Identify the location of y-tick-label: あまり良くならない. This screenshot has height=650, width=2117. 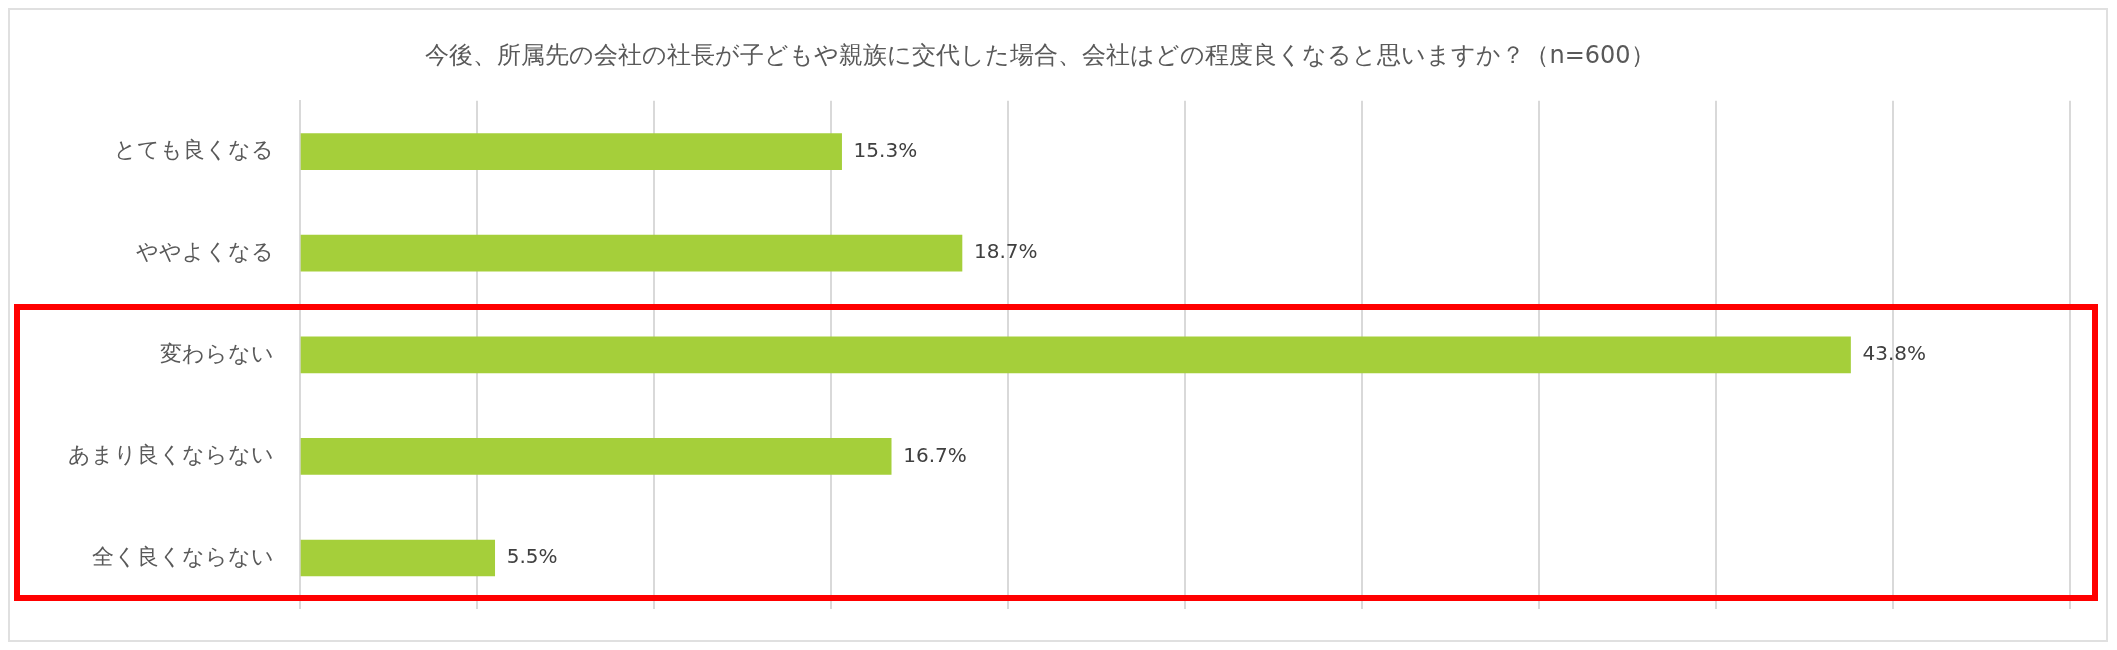
(171, 455).